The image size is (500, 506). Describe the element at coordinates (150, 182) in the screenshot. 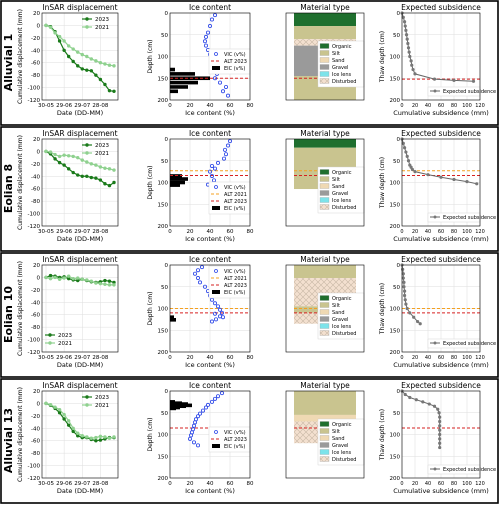

I see `y-axis-label: Depth (cm)` at that location.